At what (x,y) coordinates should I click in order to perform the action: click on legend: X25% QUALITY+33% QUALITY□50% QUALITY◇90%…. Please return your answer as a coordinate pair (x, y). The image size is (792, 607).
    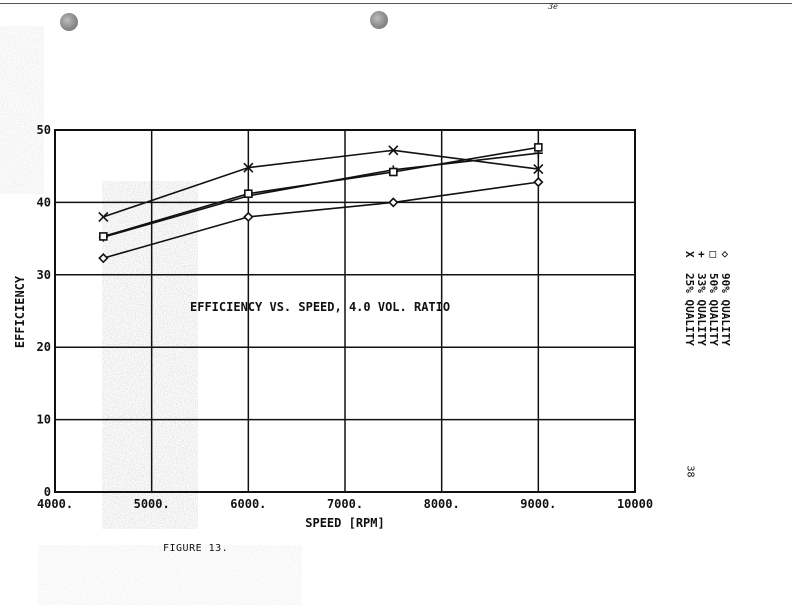
    Looking at the image, I should click on (707, 298).